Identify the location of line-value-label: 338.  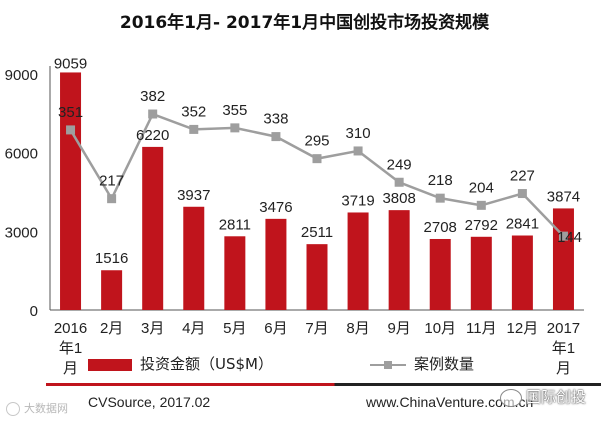
(275, 119).